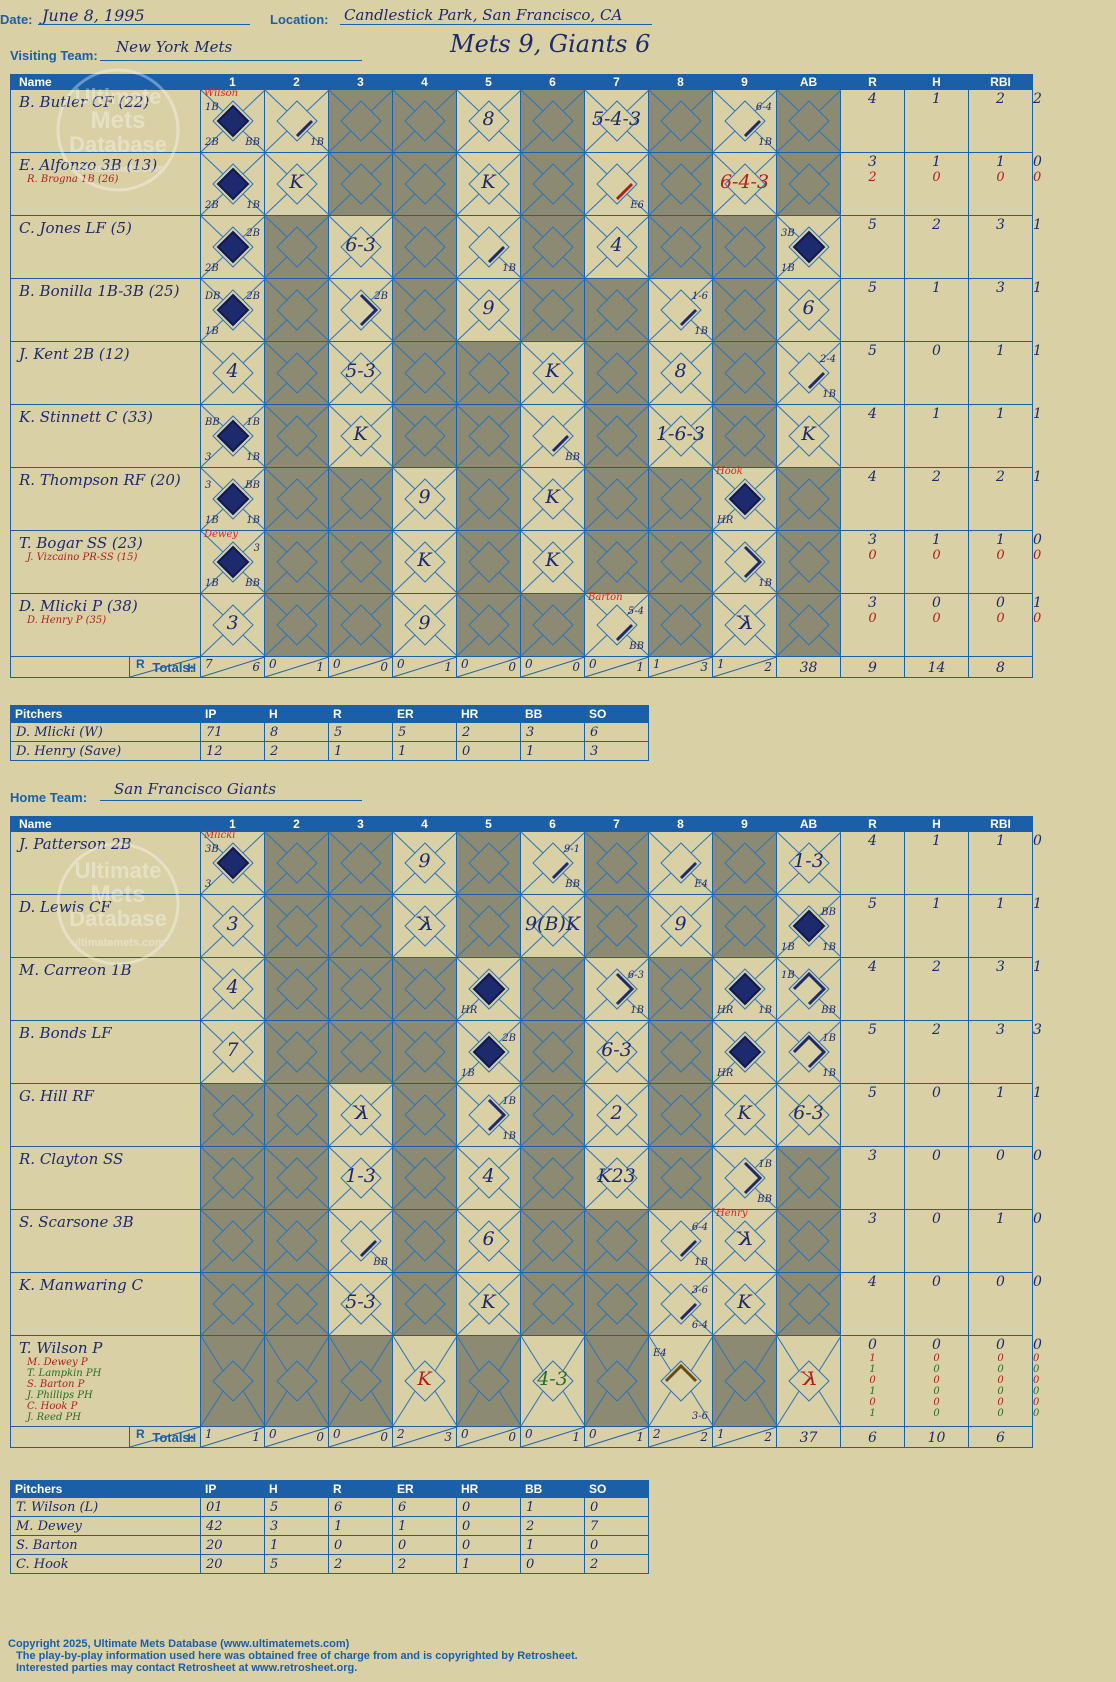 The width and height of the screenshot is (1116, 1682). Describe the element at coordinates (173, 667) in the screenshot. I see `totals-label: Totals:` at that location.